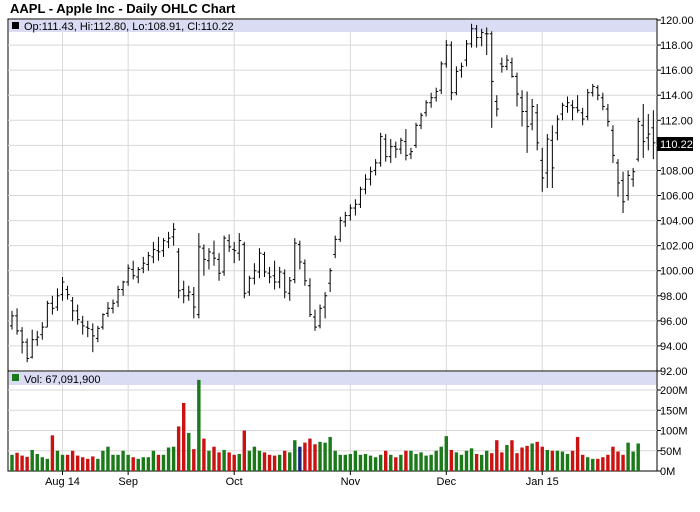 This screenshot has height=512, width=700. Describe the element at coordinates (123, 8) in the screenshot. I see `chart-title: AAPL - Apple Inc - Daily OHLC Chart` at that location.